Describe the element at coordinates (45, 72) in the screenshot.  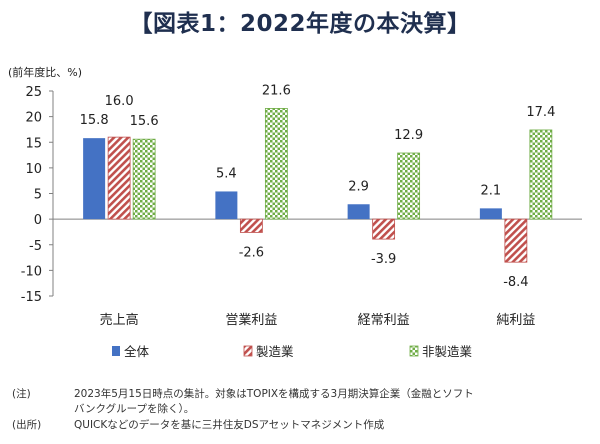
I see `y-axis-unit-label: (前年度比、%)` at that location.